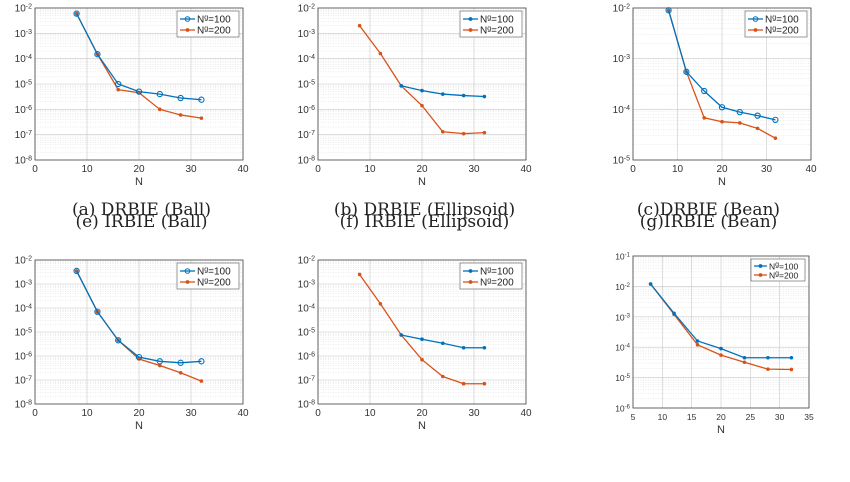  I want to click on caption-a: (a) DRBIE (Ball), so click(141, 210).